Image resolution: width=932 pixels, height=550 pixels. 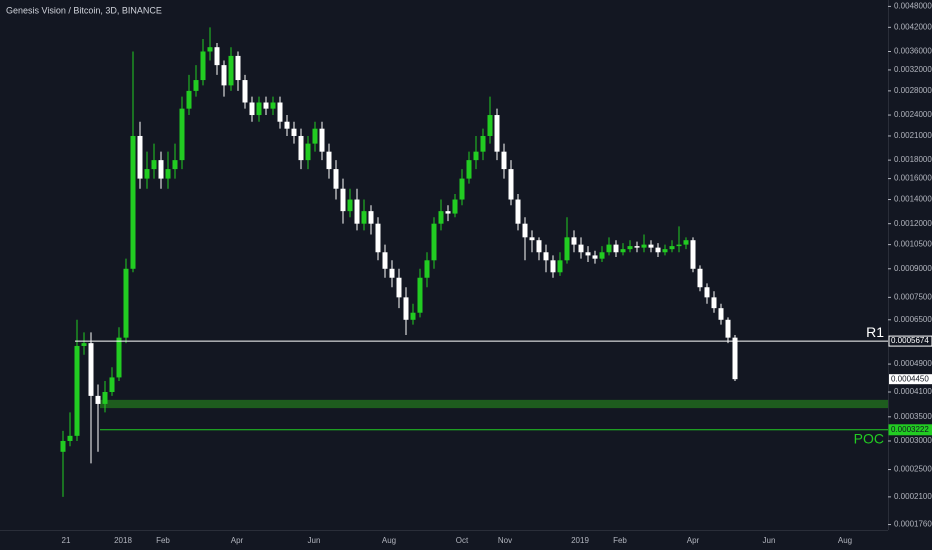 I want to click on y-tick-label: 0.0028000, so click(x=913, y=90).